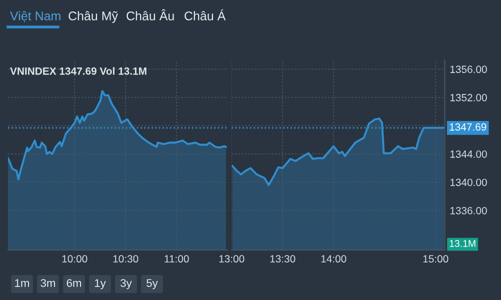  What do you see at coordinates (333, 259) in the screenshot?
I see `x-tick-label: 14:00` at bounding box center [333, 259].